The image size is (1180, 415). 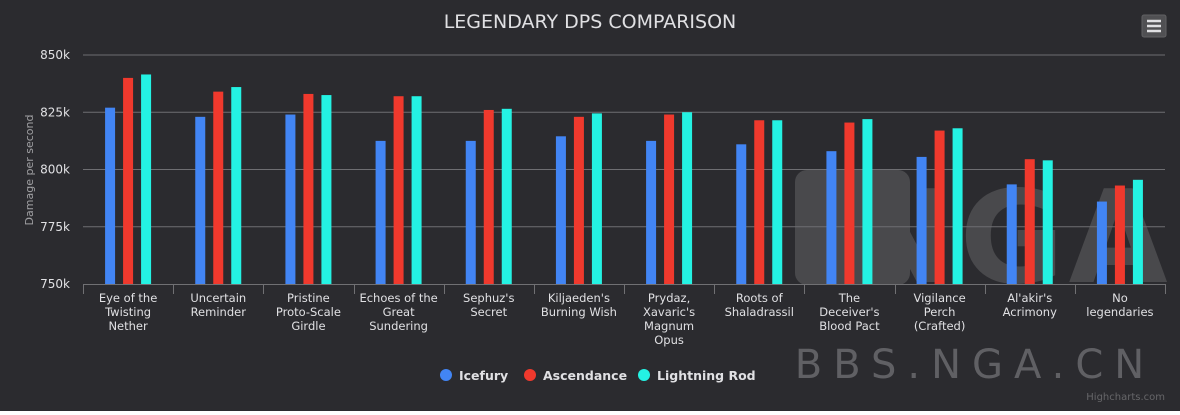 I want to click on x-tick-label-line: Twisting, so click(x=127, y=312).